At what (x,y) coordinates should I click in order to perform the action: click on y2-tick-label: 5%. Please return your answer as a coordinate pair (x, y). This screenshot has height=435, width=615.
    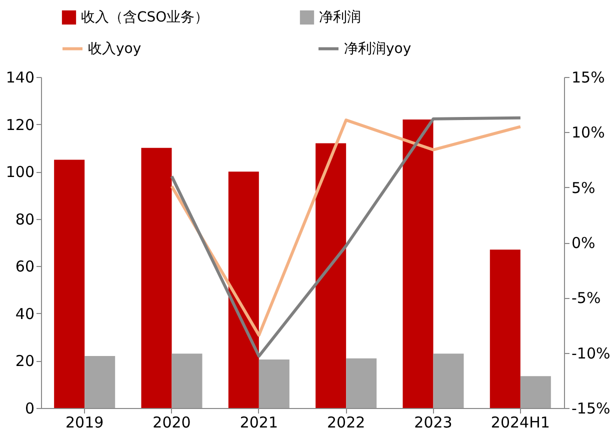
    Looking at the image, I should click on (584, 187).